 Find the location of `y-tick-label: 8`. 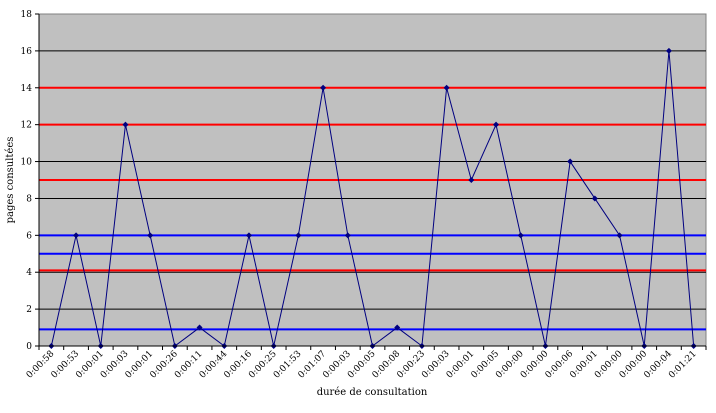

y-tick-label: 8 is located at coordinates (29, 199).